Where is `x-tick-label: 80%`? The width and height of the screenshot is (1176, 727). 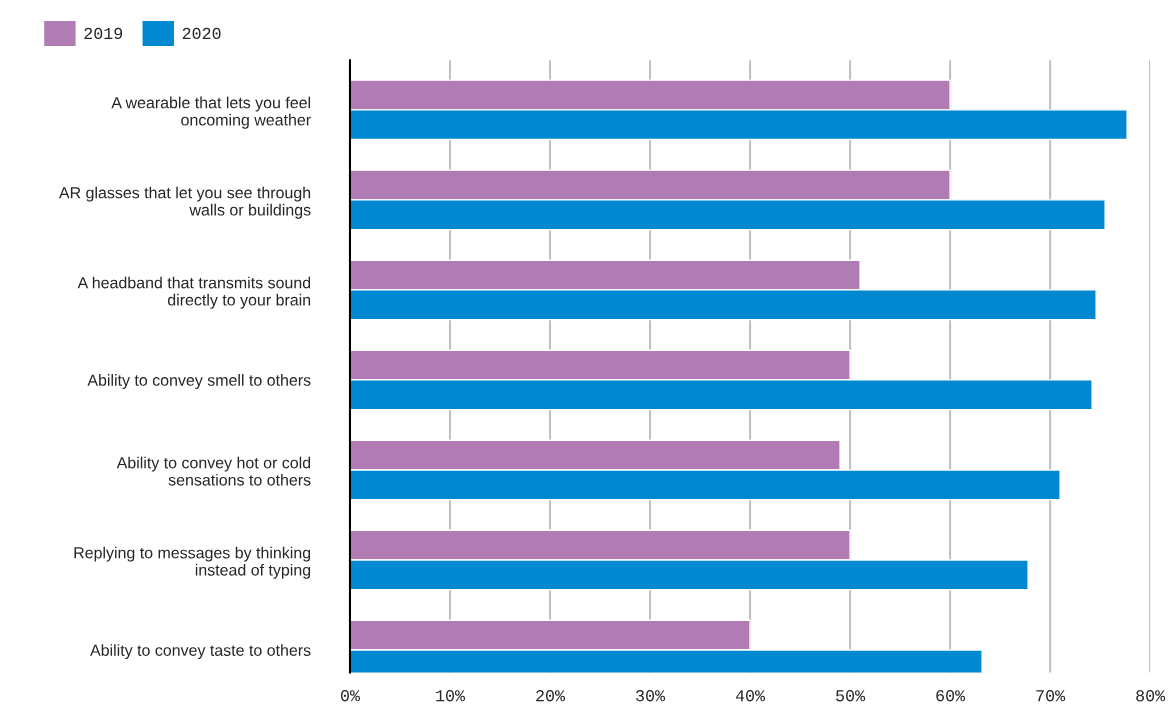
x-tick-label: 80% is located at coordinates (1151, 696).